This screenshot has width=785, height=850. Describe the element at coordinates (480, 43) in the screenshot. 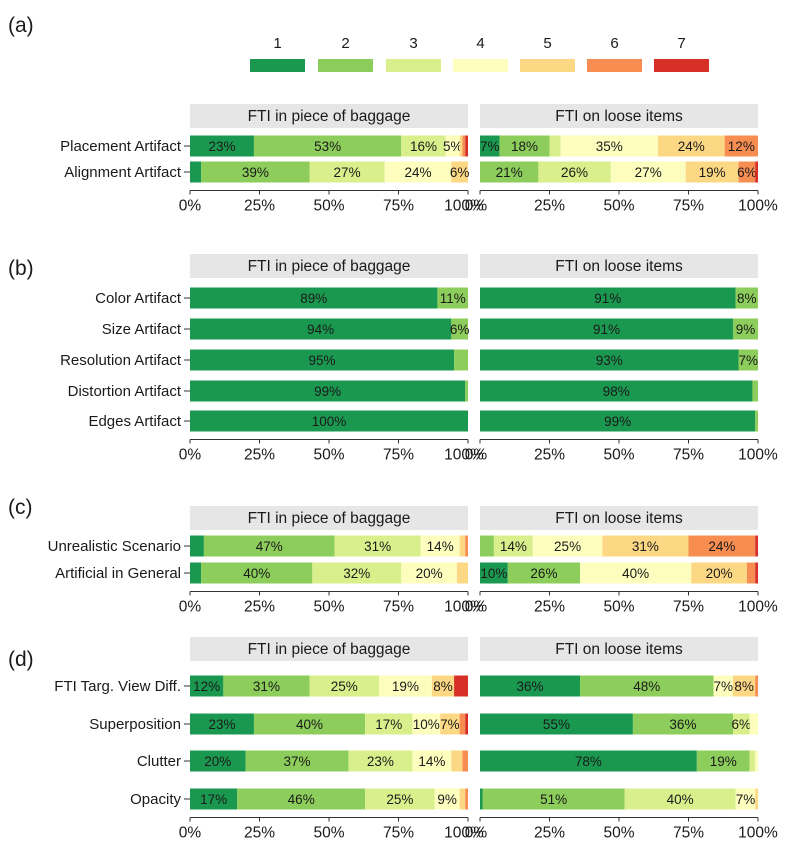

I see `legend-label-4: 4` at that location.